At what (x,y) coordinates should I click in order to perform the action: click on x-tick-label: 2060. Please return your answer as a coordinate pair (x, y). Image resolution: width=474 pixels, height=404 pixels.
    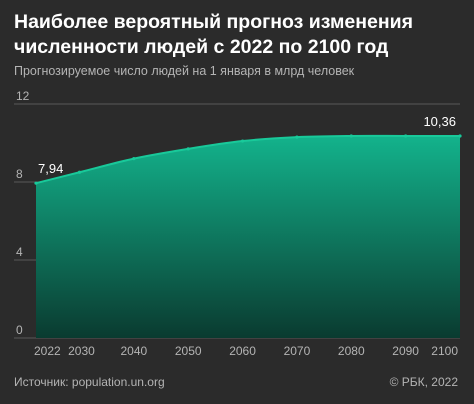
    Looking at the image, I should click on (242, 351).